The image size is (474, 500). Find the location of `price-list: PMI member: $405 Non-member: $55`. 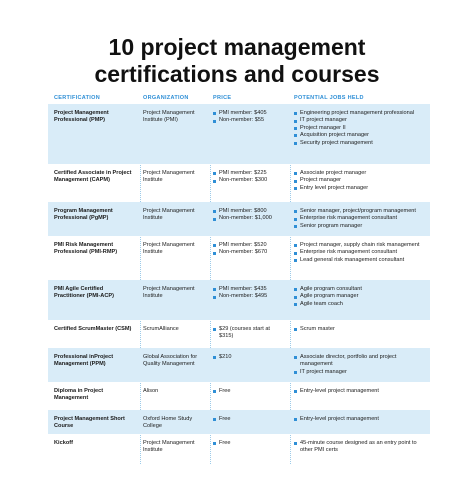

price-list: PMI member: $405 Non-member: $55 is located at coordinates (247, 117).